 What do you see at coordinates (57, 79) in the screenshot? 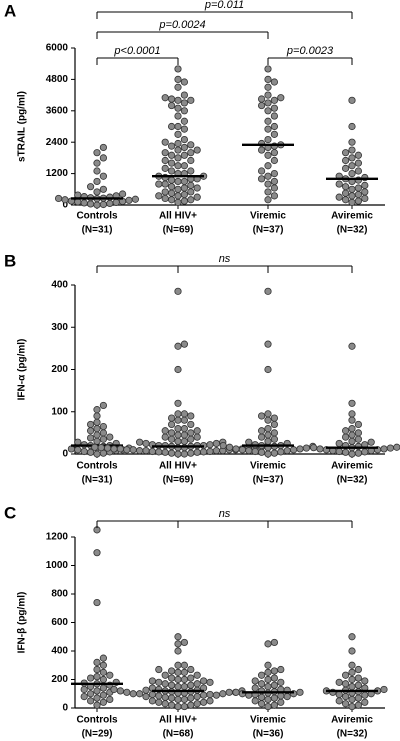
I see `y-tick-label: 4800` at bounding box center [57, 79].